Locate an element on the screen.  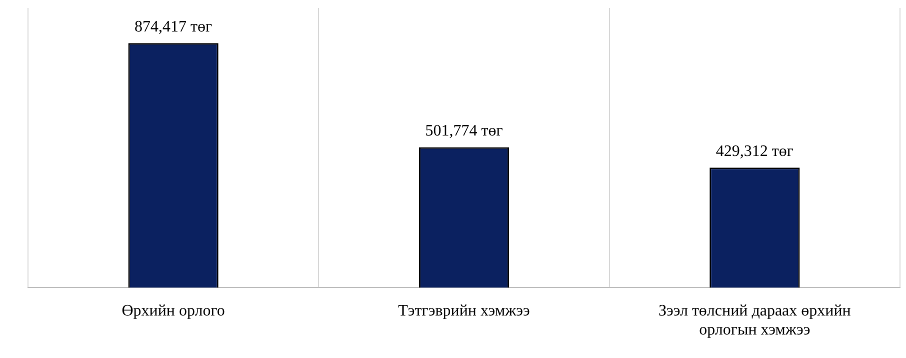
x-tick-label: Өрхийн орлого is located at coordinates (173, 311).